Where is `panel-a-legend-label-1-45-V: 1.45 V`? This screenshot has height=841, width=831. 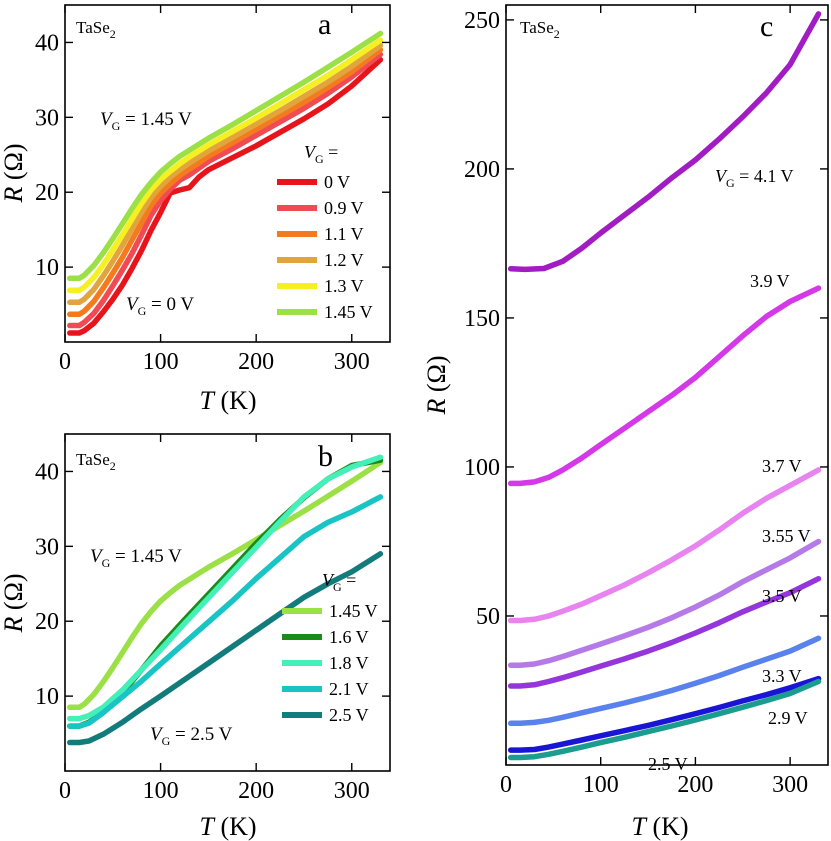
panel-a-legend-label-1-45-V: 1.45 V is located at coordinates (348, 312).